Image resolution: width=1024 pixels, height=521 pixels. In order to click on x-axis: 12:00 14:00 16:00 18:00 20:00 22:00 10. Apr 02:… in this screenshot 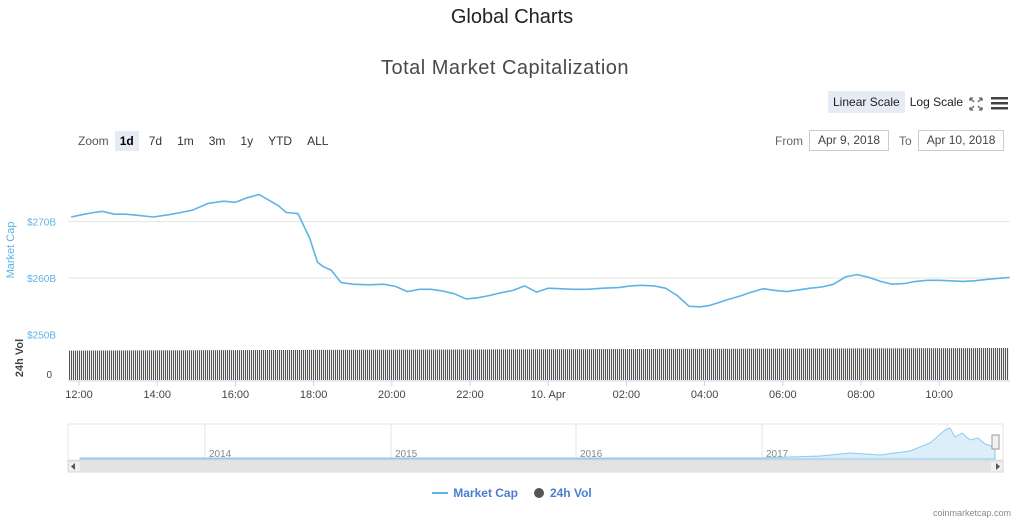, I will do `click(537, 390)`.